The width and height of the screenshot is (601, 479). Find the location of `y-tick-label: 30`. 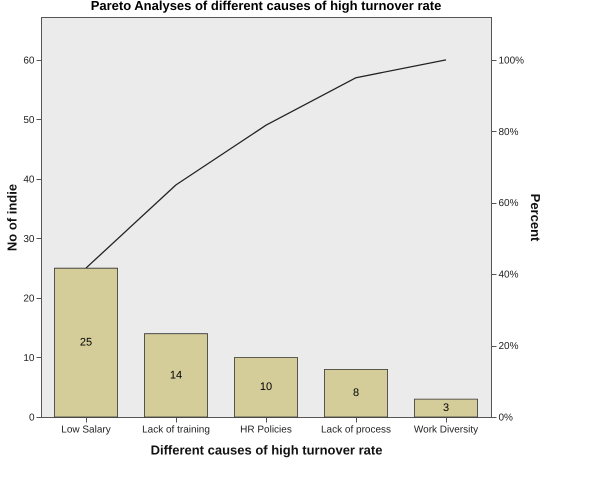

y-tick-label: 30 is located at coordinates (29, 239).